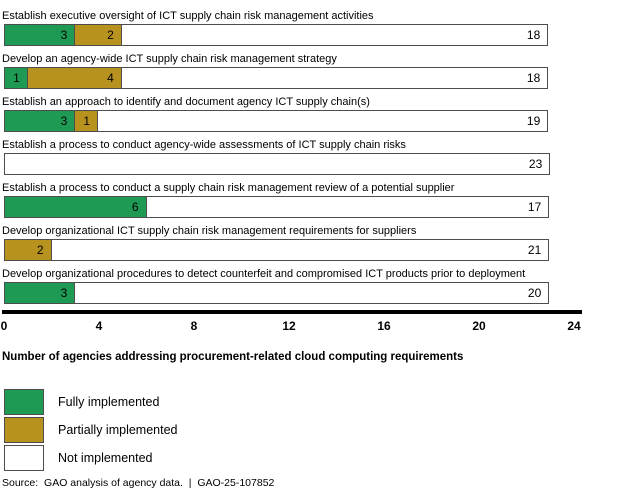  Describe the element at coordinates (535, 164) in the screenshot. I see `segment-value-label: 23` at that location.